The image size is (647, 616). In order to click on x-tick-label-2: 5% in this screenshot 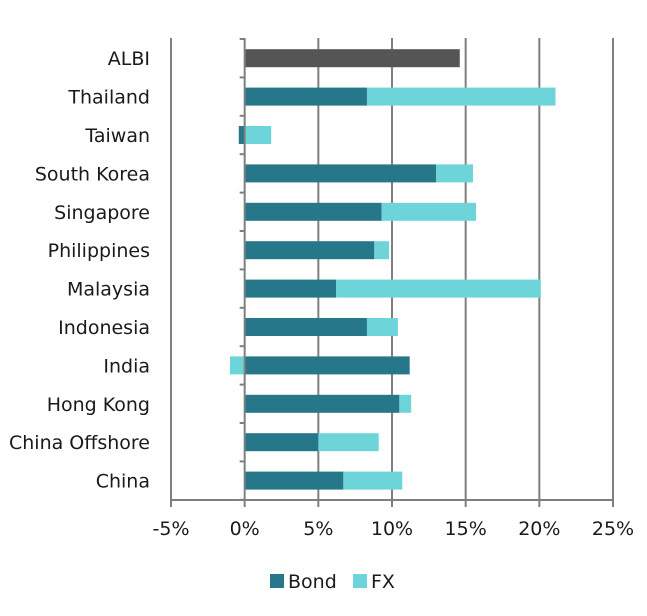, I will do `click(318, 529)`.